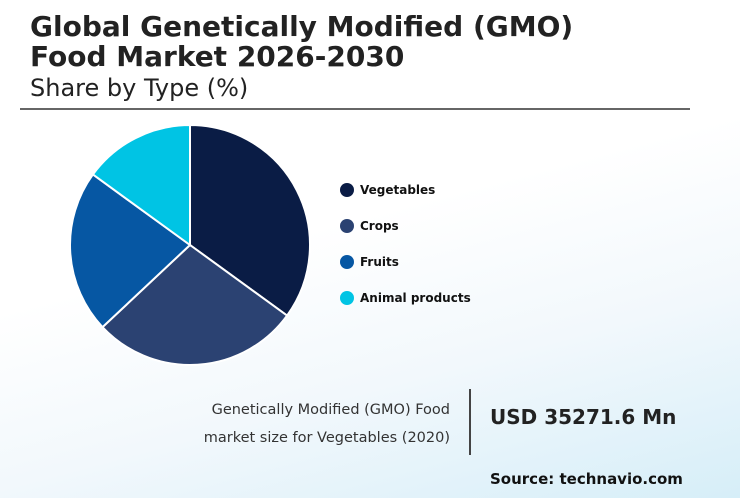 The width and height of the screenshot is (740, 498). Describe the element at coordinates (347, 262) in the screenshot. I see `legend-swatch-fruits` at that location.